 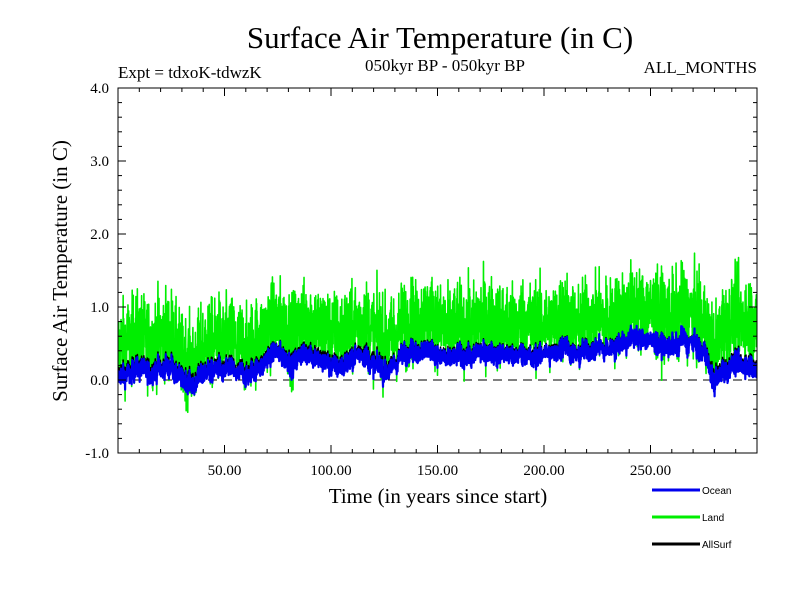 I want to click on months-label: ALL_MONTHS, so click(x=700, y=67).